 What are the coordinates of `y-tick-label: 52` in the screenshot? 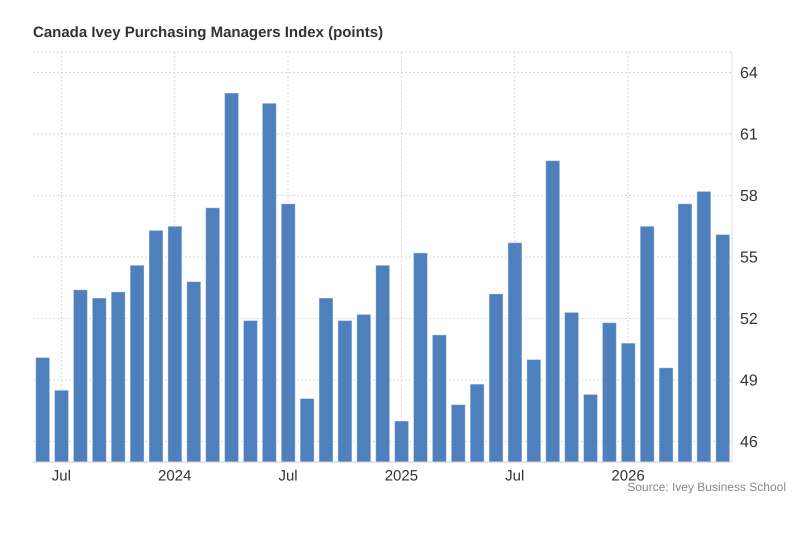 It's located at (749, 319).